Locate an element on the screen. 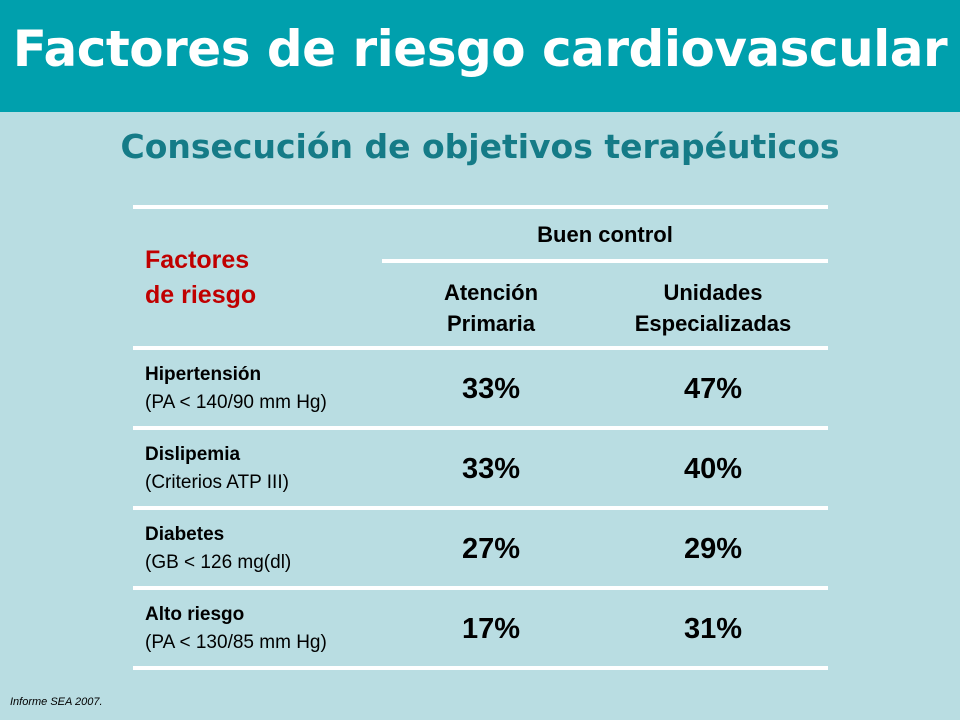 The width and height of the screenshot is (960, 720). risk-factor-name: Diabetes is located at coordinates (185, 534).